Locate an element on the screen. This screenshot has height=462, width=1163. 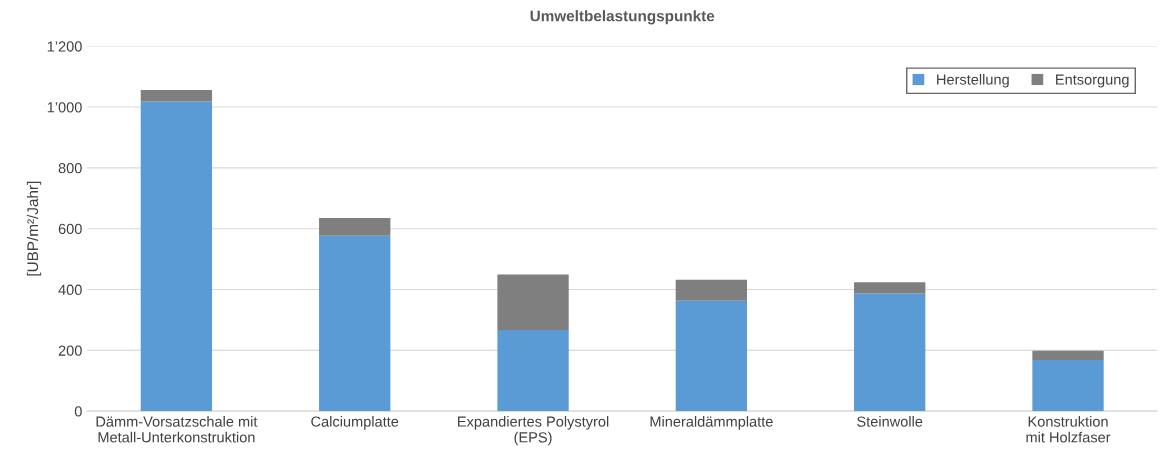
y-tick-label: 0 is located at coordinates (78, 411).